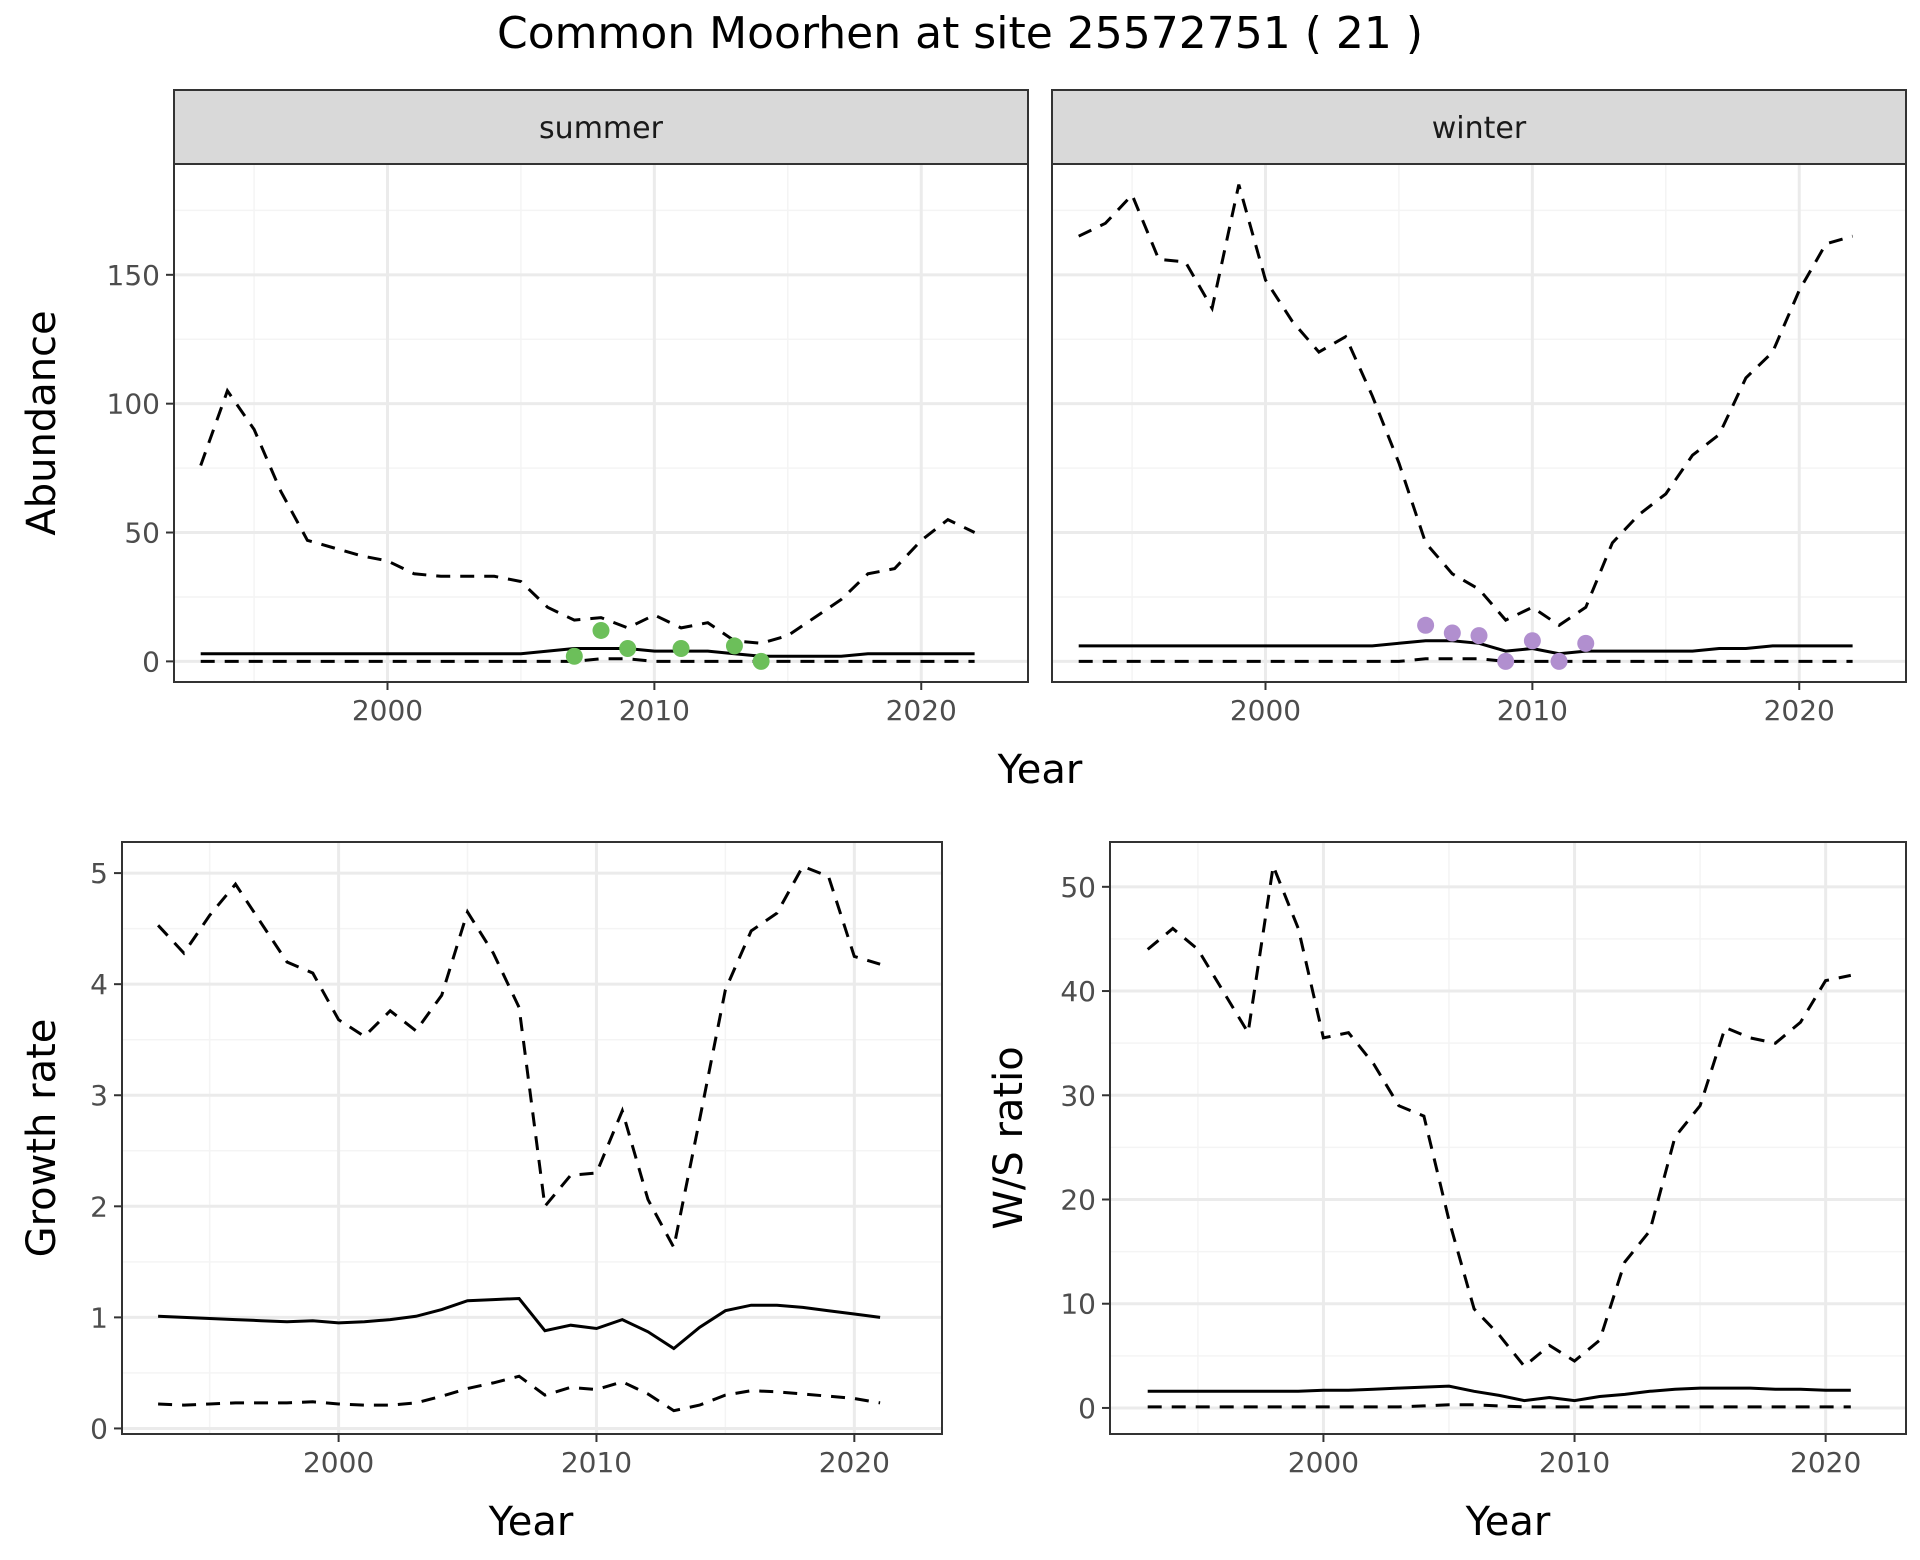 This screenshot has height=1560, width=1920. What do you see at coordinates (1508, 1522) in the screenshot?
I see `x-axis-title-ratio: Year` at bounding box center [1508, 1522].